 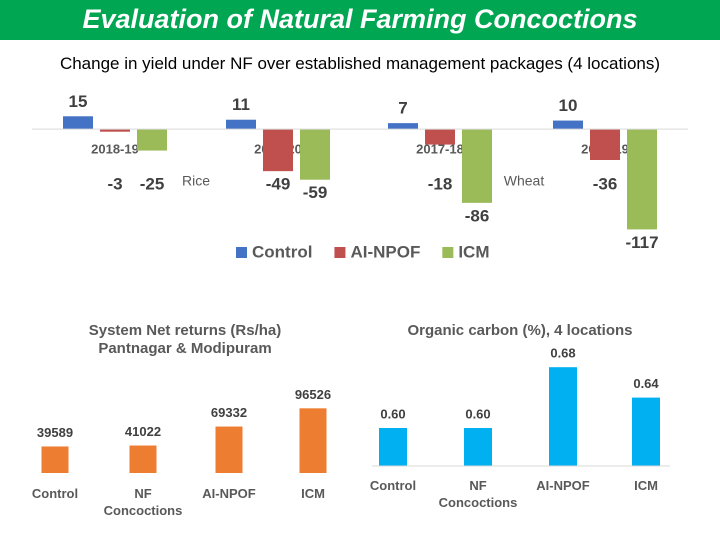 What do you see at coordinates (646, 383) in the screenshot?
I see `data-label: 0.64` at bounding box center [646, 383].